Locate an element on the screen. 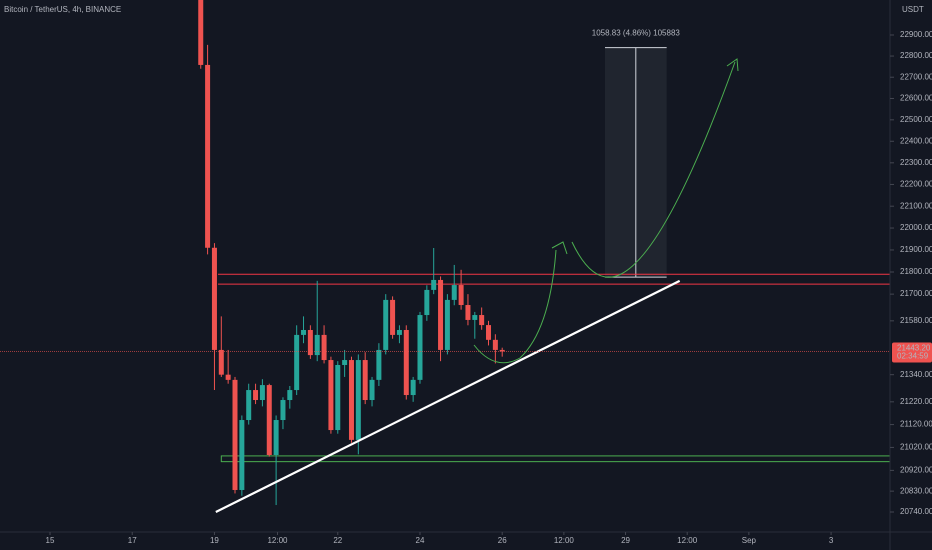 The width and height of the screenshot is (932, 550). y-tick-label: 20830.00 is located at coordinates (916, 490).